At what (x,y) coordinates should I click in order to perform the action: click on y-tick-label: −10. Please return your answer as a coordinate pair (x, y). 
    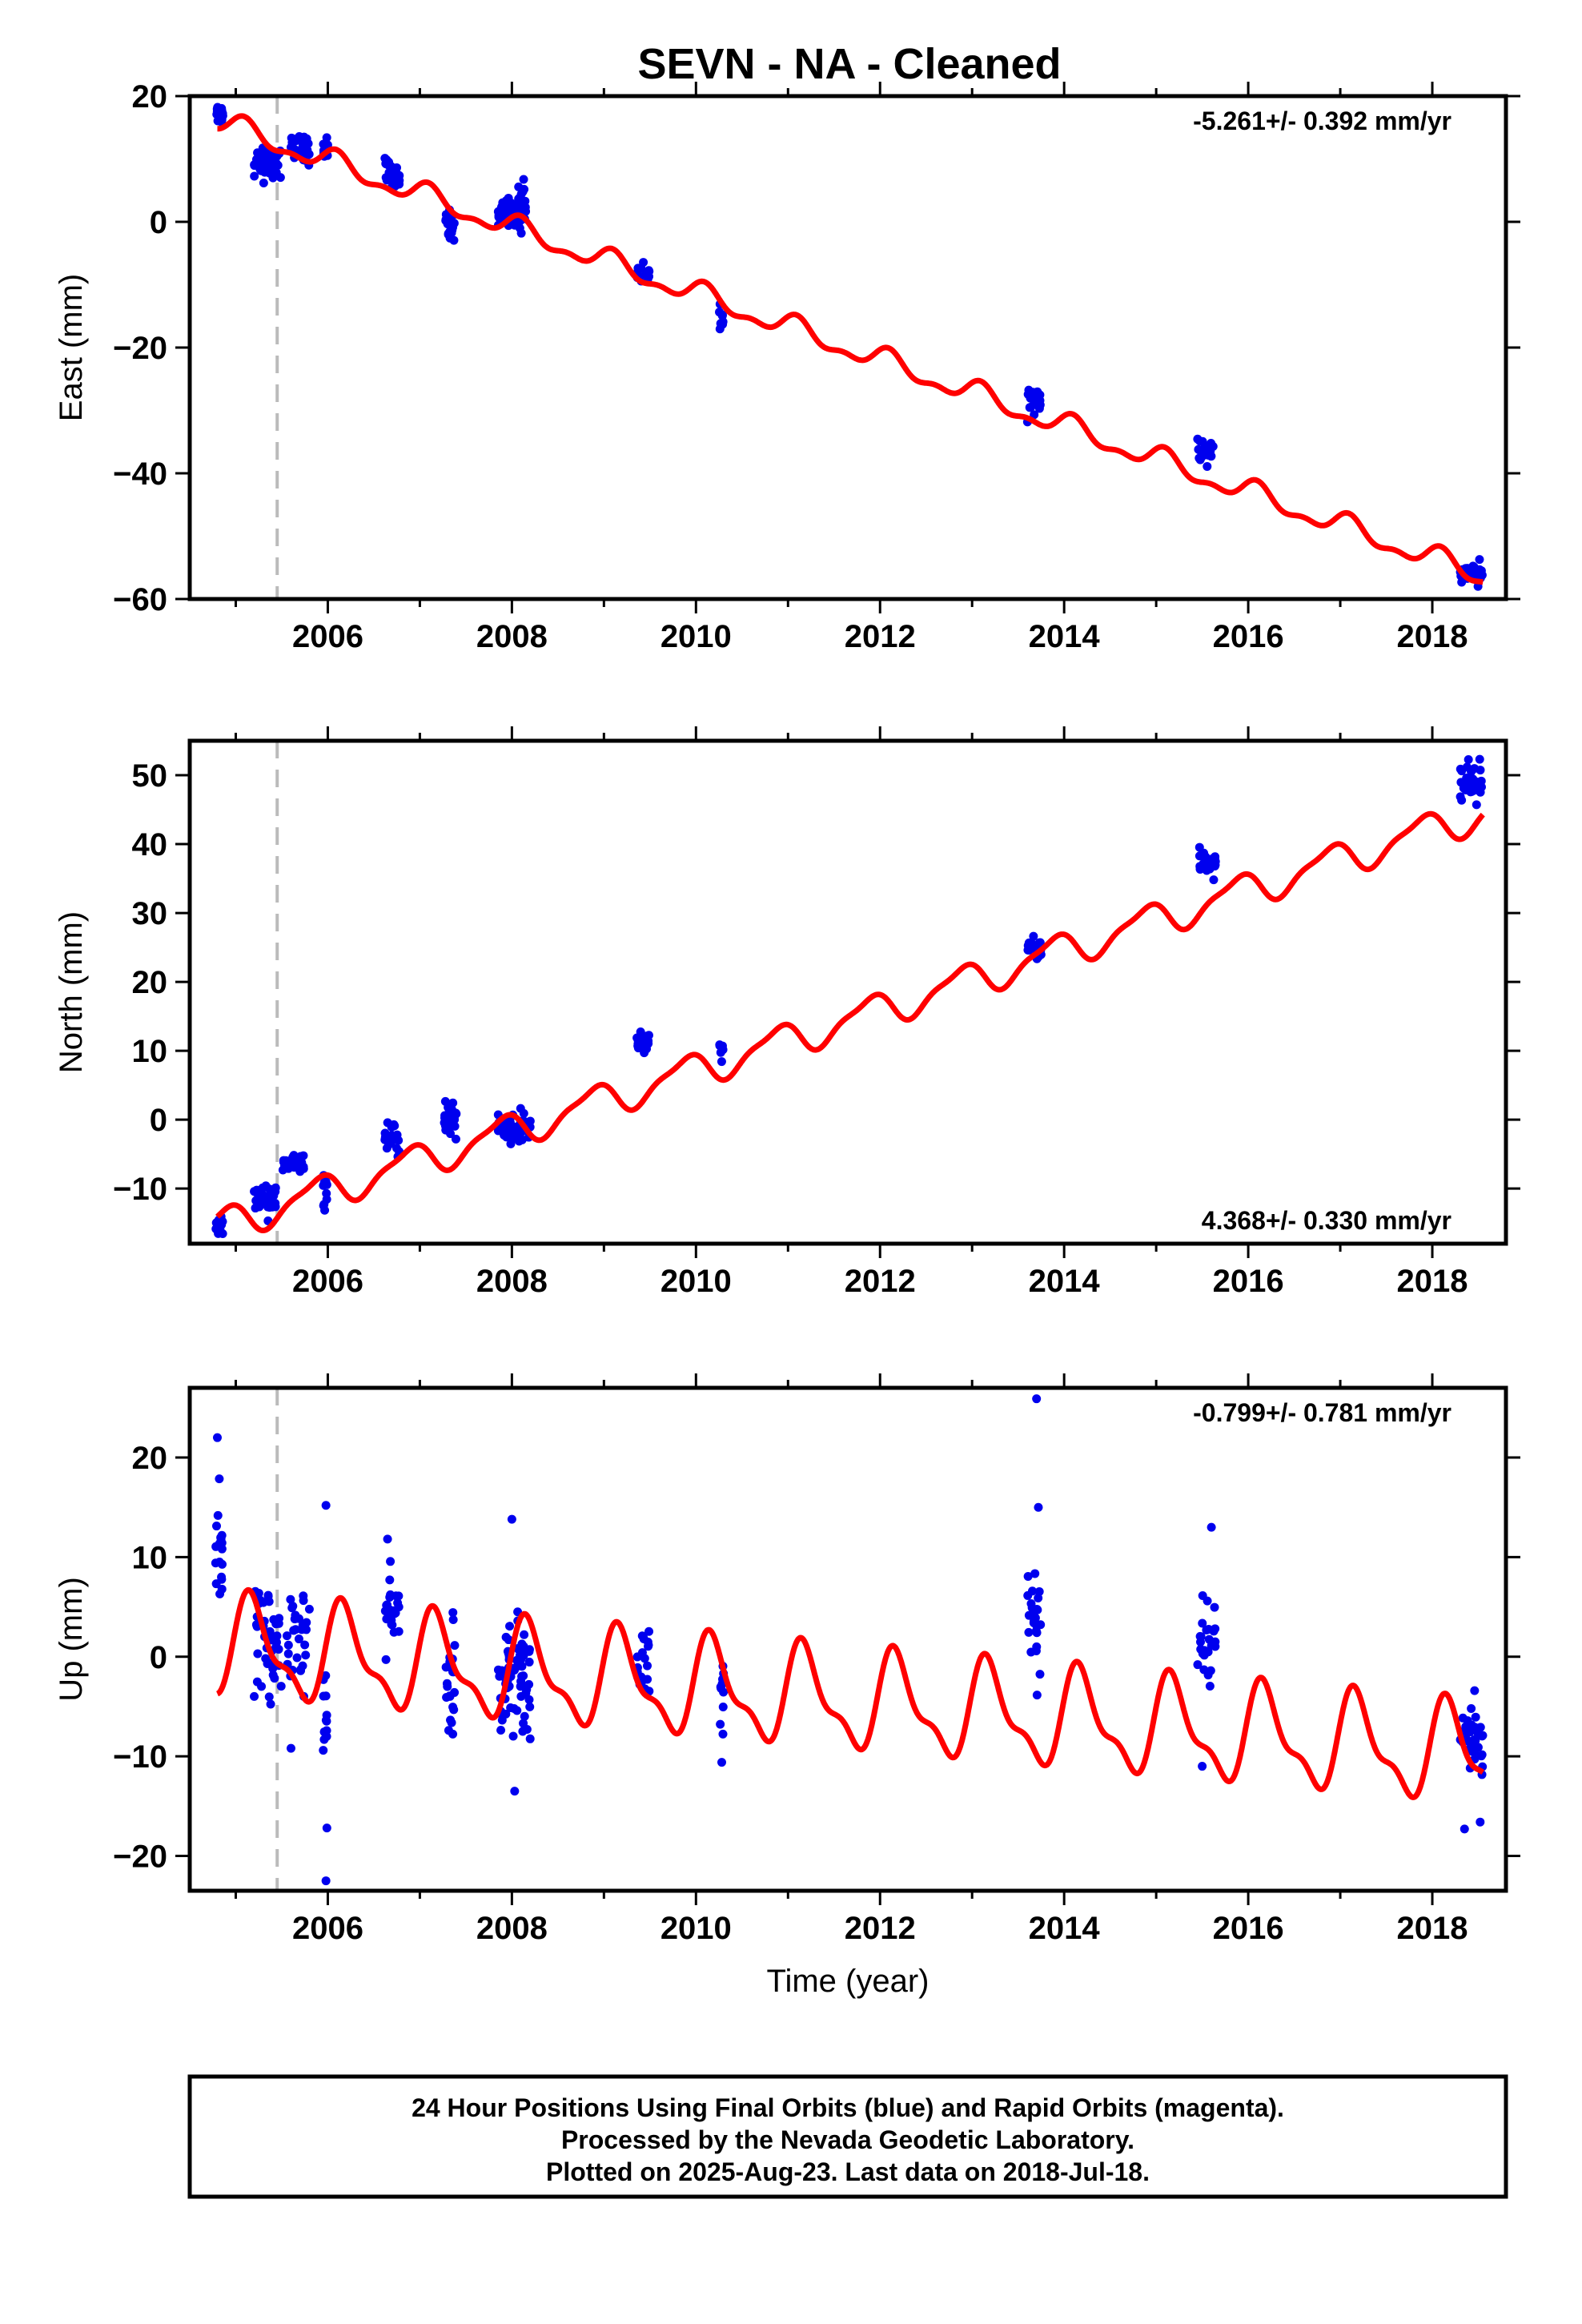
    Looking at the image, I should click on (140, 1757).